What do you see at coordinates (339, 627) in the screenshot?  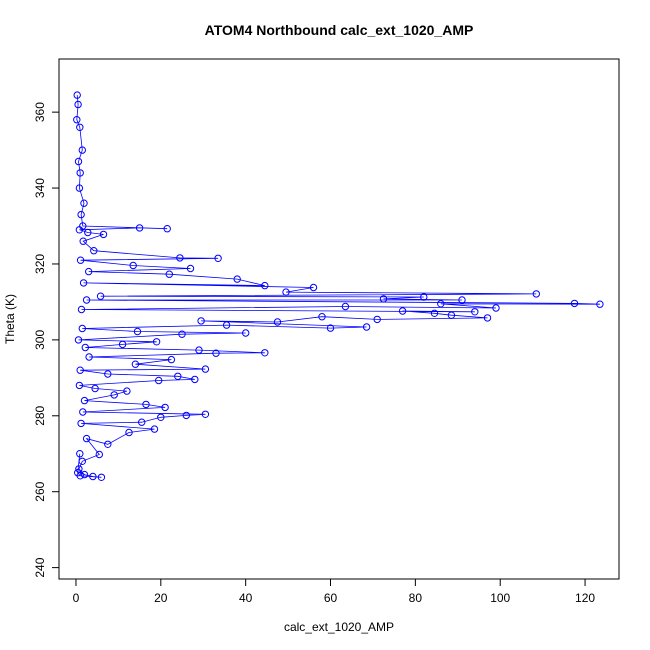 I see `x-axis-label: calc_ext_1020_AMP` at bounding box center [339, 627].